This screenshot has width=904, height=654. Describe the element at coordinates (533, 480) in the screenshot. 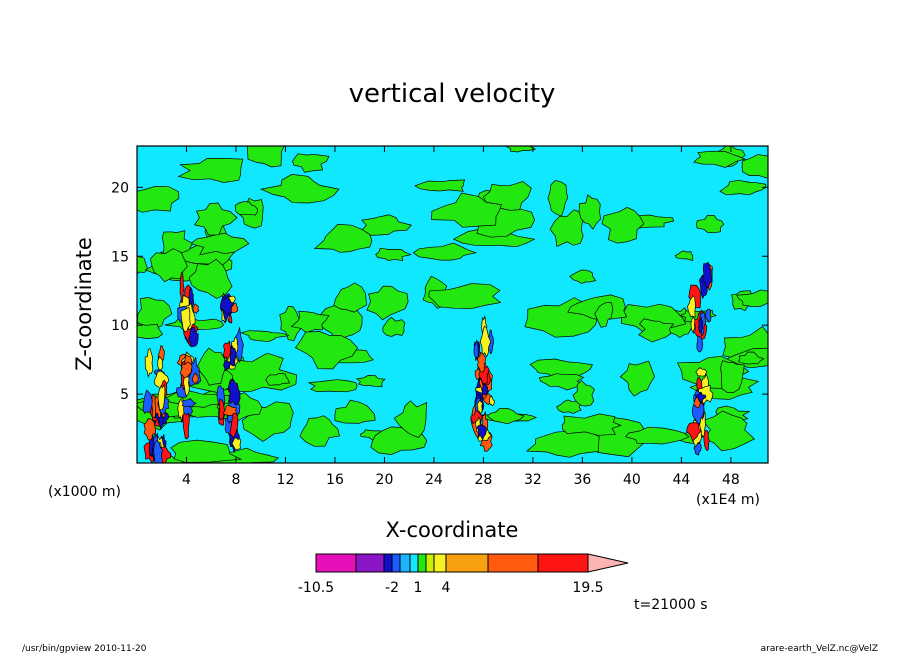

I see `x-tick-label: 32` at that location.